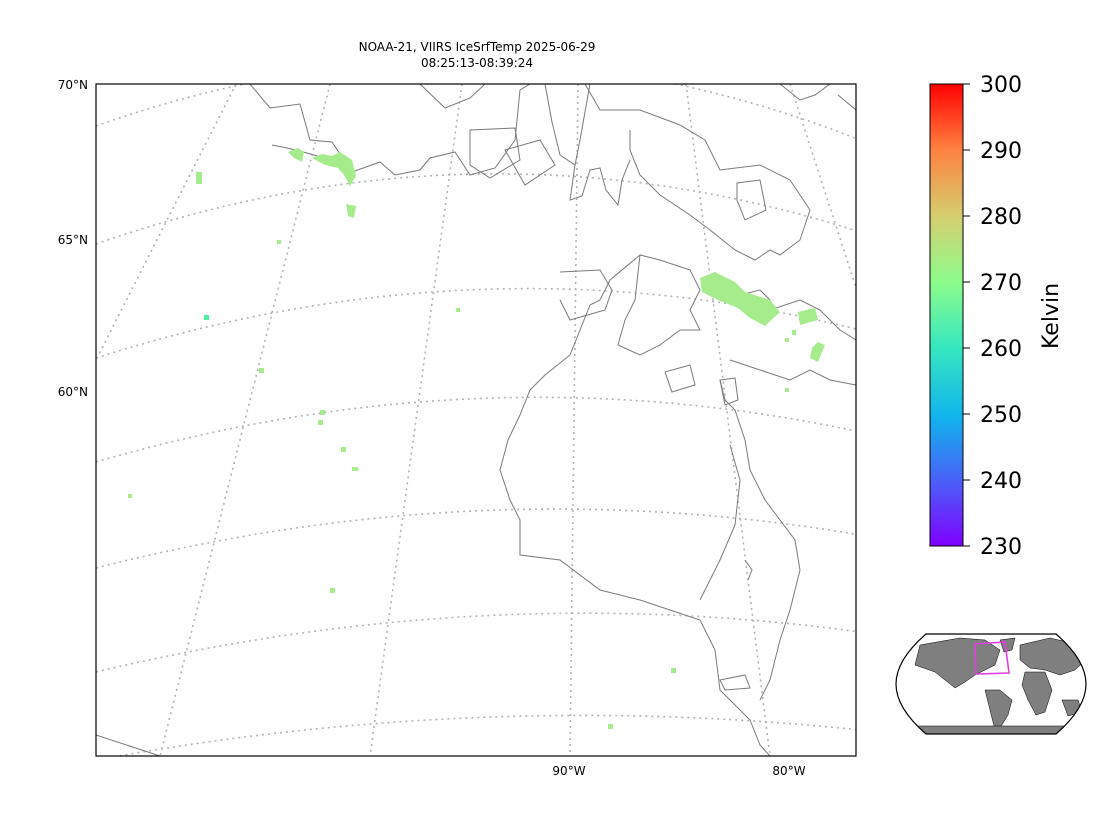 Image resolution: width=1120 pixels, height=840 pixels. I want to click on colorbar-tick-label: 230, so click(1001, 547).